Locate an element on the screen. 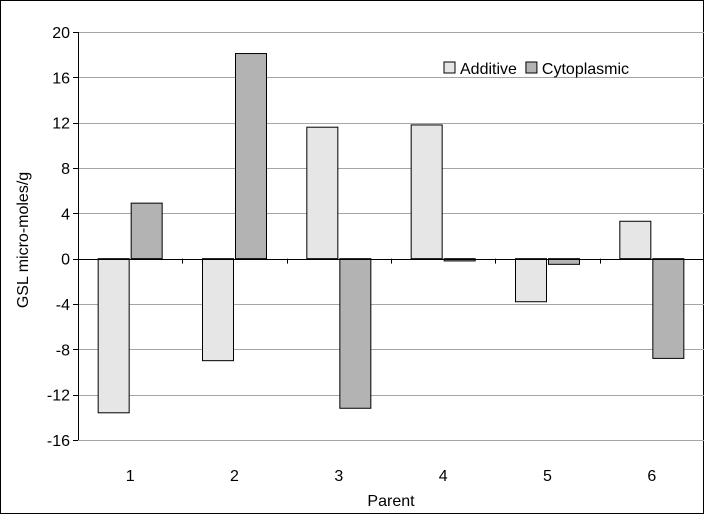 This screenshot has width=704, height=519. y-tick-label: 0 is located at coordinates (65, 260).